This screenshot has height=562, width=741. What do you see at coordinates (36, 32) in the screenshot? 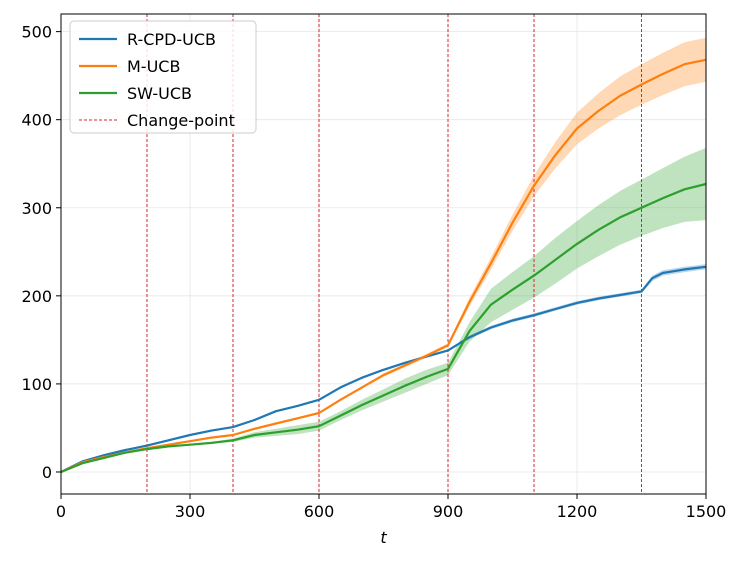
I see `y-tick-label: 500` at bounding box center [36, 32].